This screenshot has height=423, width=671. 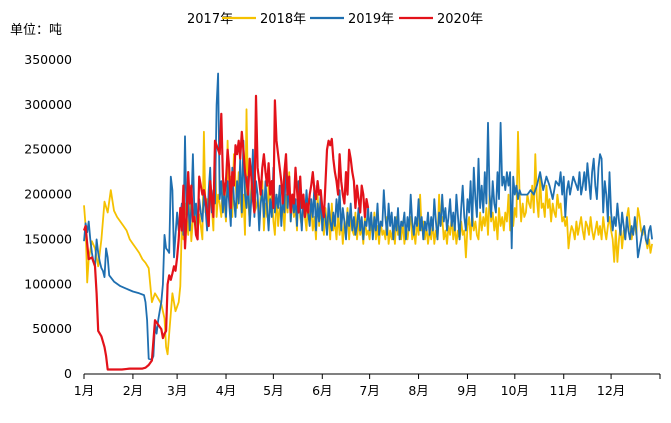 I want to click on x-tick-label: 12月, so click(x=611, y=390).